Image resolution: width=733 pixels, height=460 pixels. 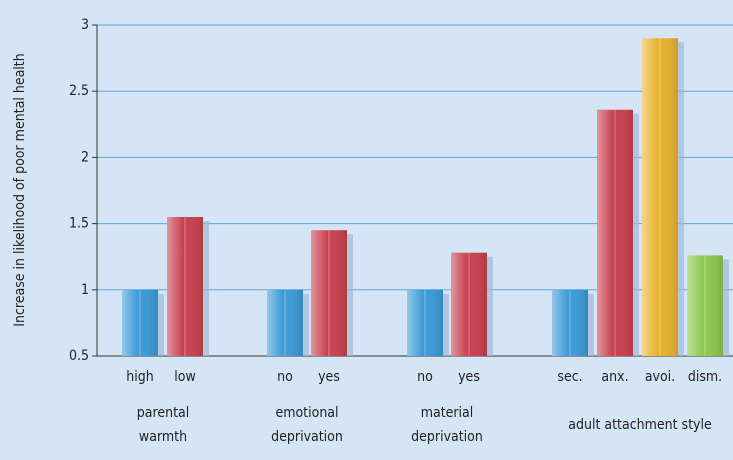 What do you see at coordinates (660, 377) in the screenshot?
I see `x-tick-label: avoi.` at bounding box center [660, 377].